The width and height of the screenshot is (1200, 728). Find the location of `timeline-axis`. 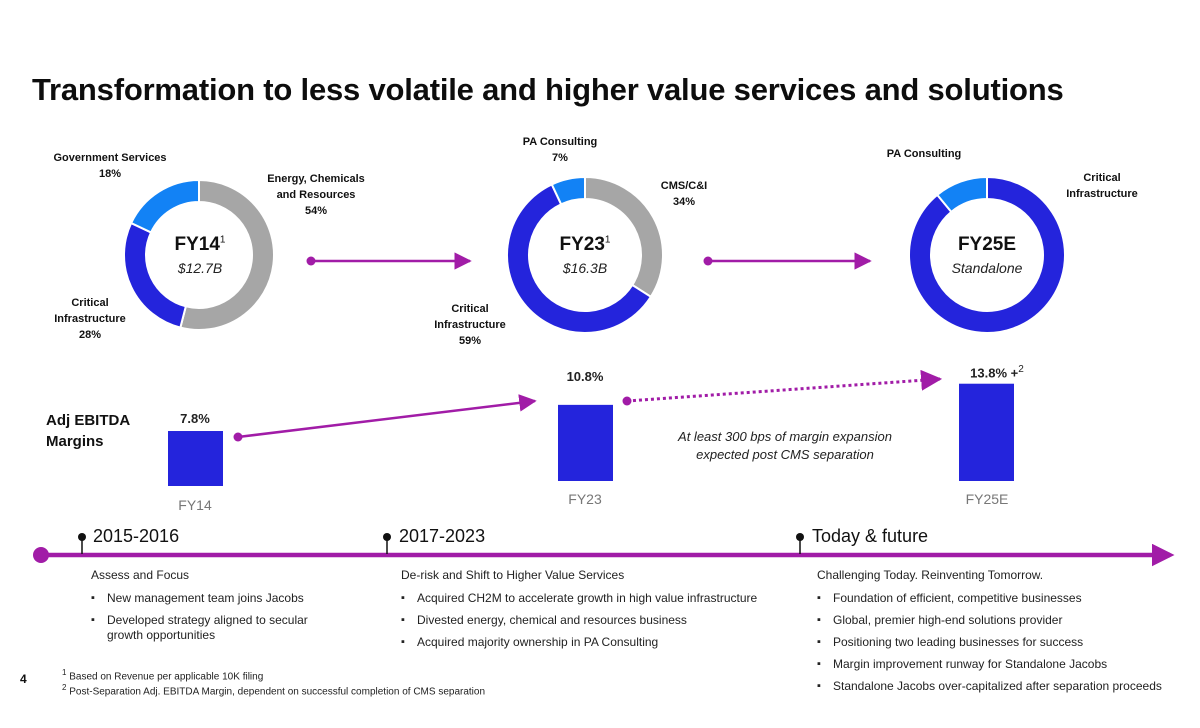

timeline-axis is located at coordinates (604, 555).